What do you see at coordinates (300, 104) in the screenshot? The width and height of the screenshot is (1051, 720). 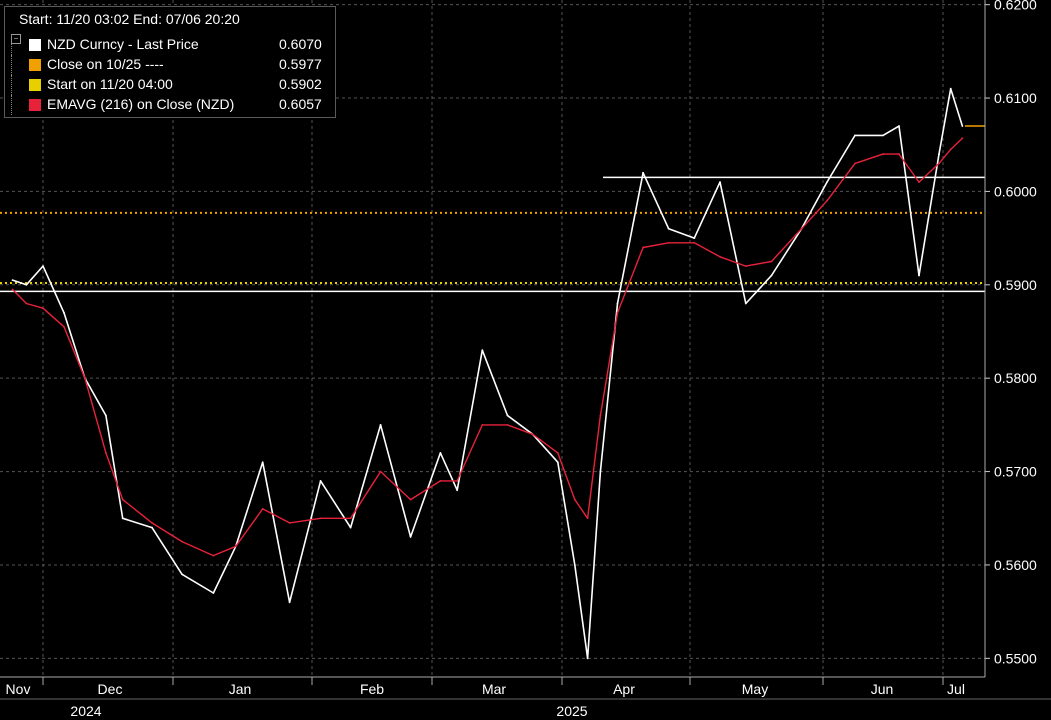 I see `legend-item-value: 0.6057` at bounding box center [300, 104].